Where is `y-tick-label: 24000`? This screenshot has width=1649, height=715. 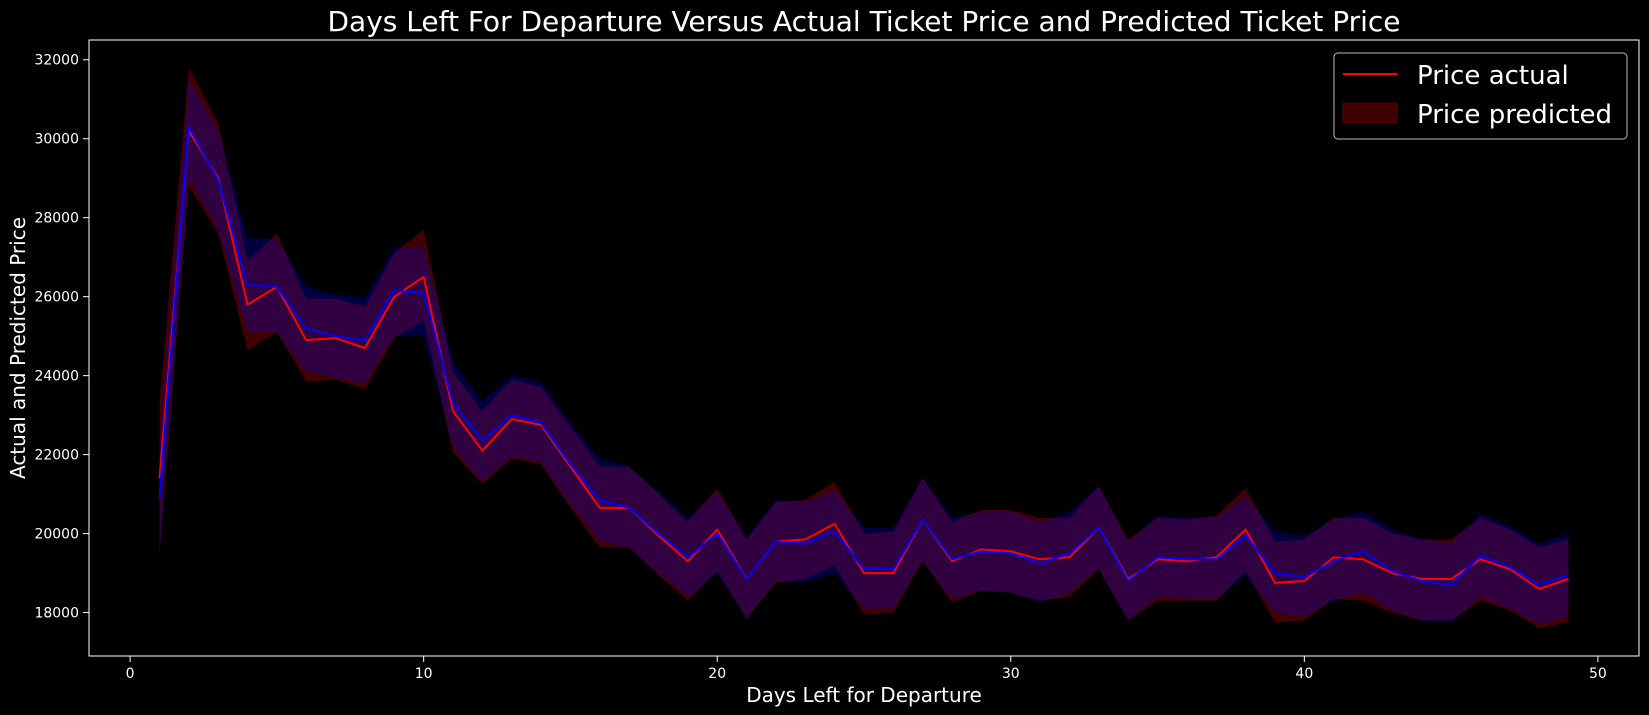
y-tick-label: 24000 is located at coordinates (56, 377).